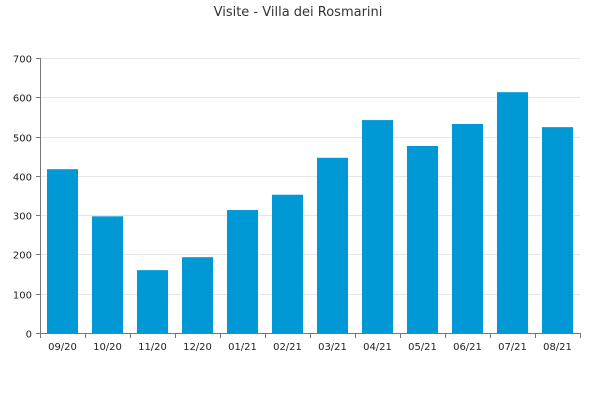 This screenshot has width=600, height=400. I want to click on y-tick-label: 0, so click(29, 335).